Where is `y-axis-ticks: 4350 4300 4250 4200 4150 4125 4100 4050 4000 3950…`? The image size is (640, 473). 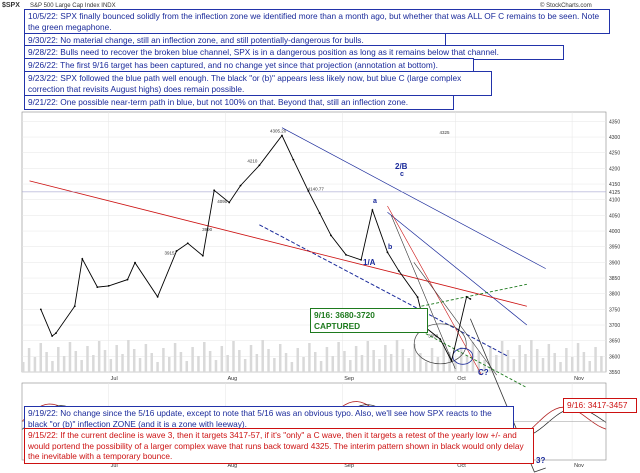 y-axis-ticks: 4350 4300 4250 4200 4150 4125 4100 4050 4000 3950… is located at coordinates (614, 247).